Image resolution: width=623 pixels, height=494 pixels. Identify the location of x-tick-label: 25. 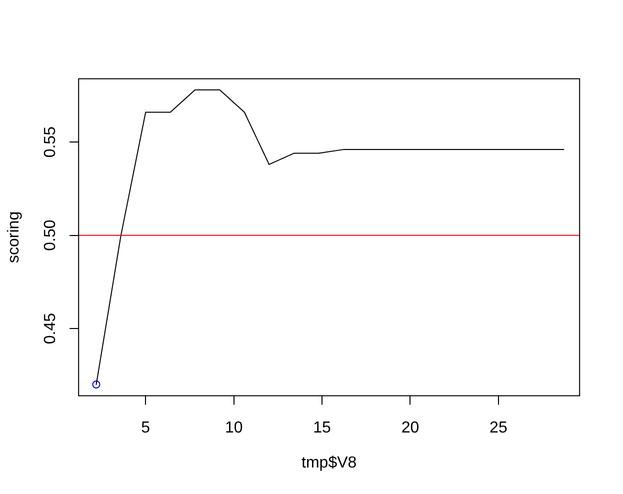
(499, 427).